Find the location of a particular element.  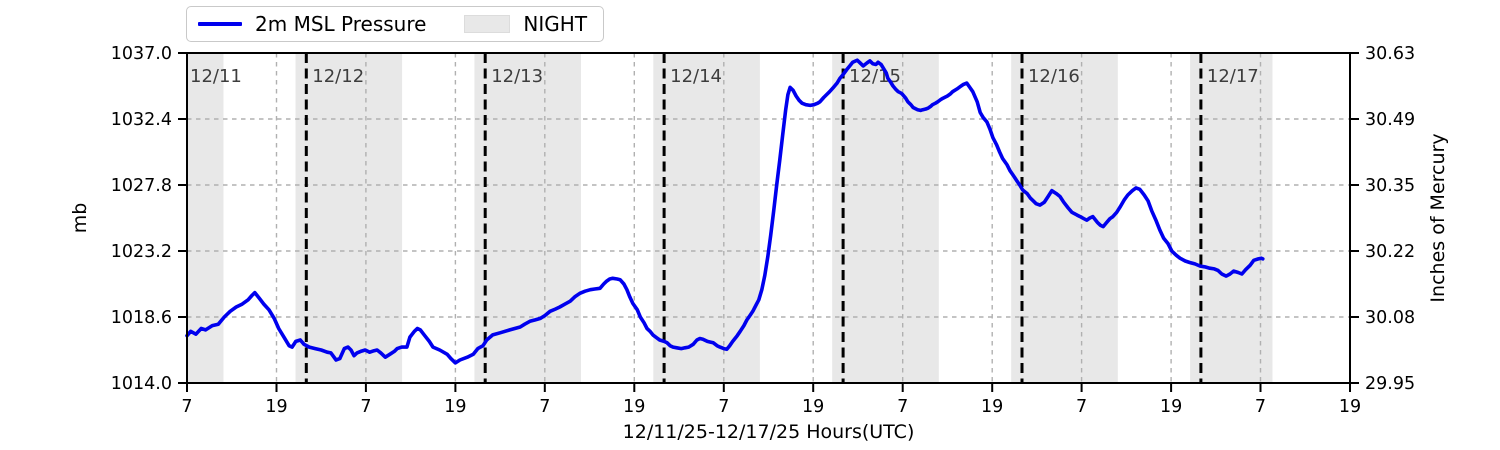

date-label: 12/13 is located at coordinates (517, 76).